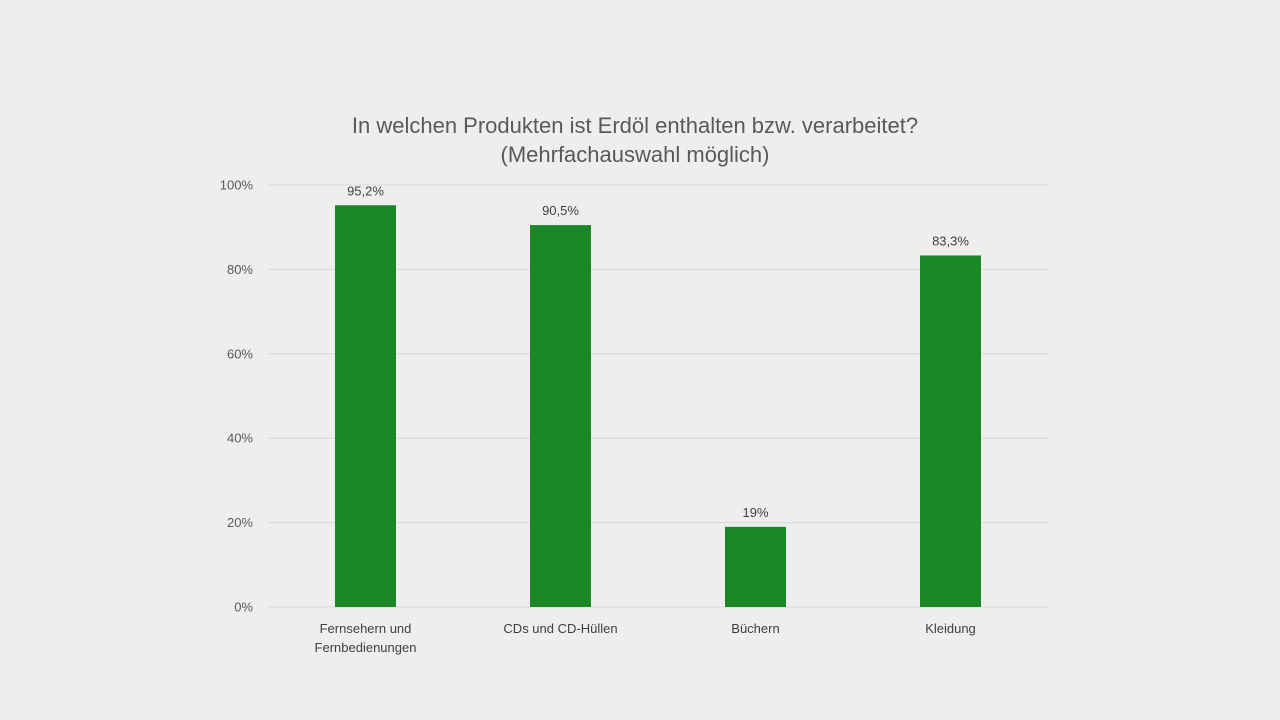  Describe the element at coordinates (950, 240) in the screenshot. I see `data-label: 83,3%` at that location.